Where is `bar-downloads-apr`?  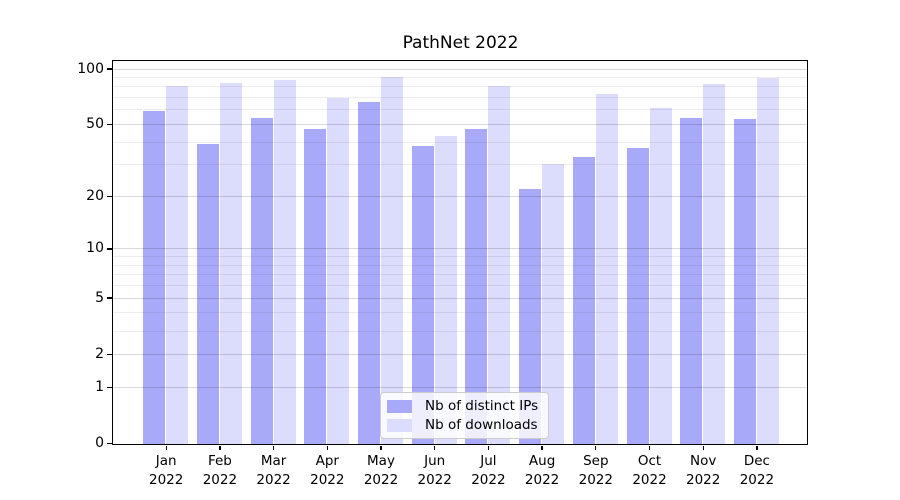 bar-downloads-apr is located at coordinates (338, 271).